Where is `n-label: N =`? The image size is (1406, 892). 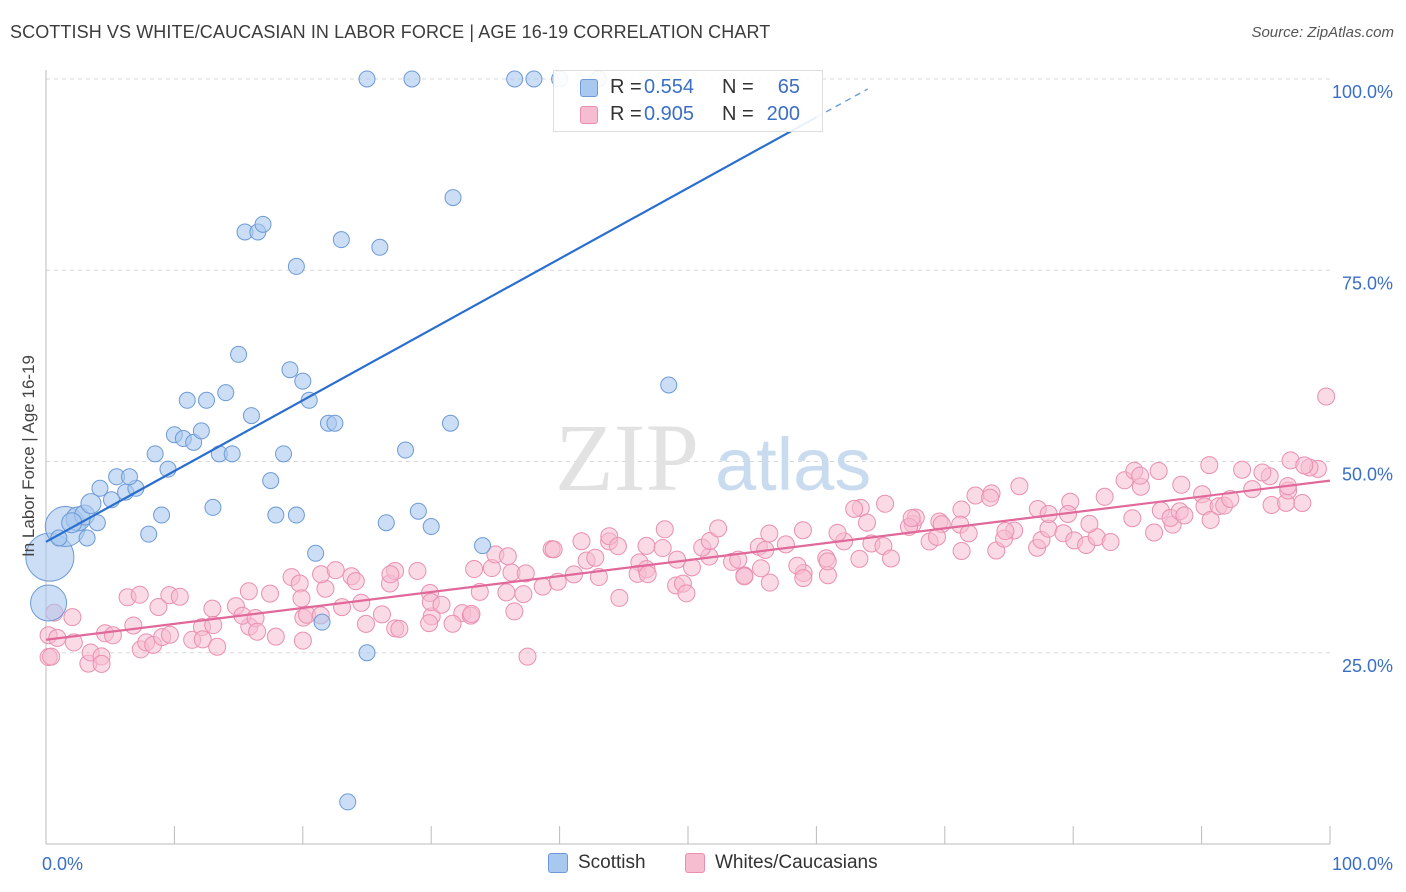 n-label: N = is located at coordinates (738, 114).